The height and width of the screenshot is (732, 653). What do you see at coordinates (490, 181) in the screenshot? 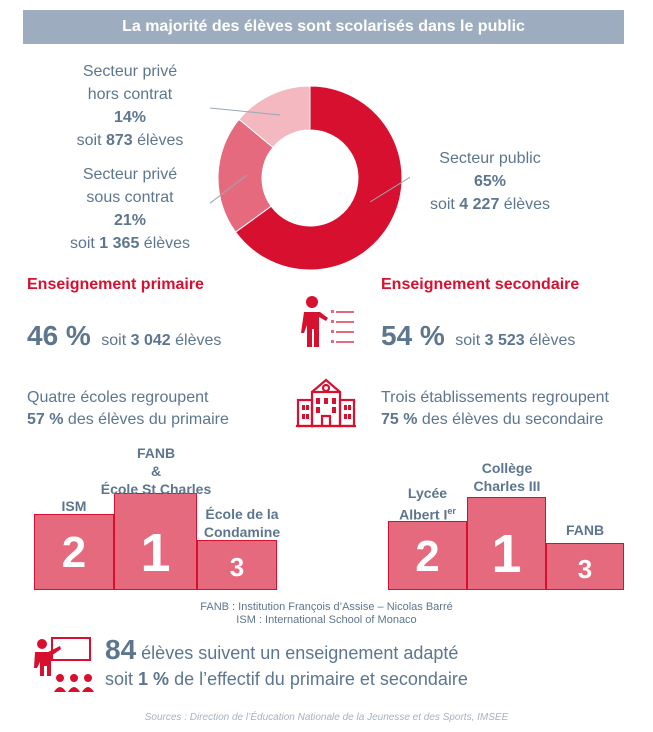
I see `label-public: Secteur public 65% soit 4 227 élèves` at bounding box center [490, 181].